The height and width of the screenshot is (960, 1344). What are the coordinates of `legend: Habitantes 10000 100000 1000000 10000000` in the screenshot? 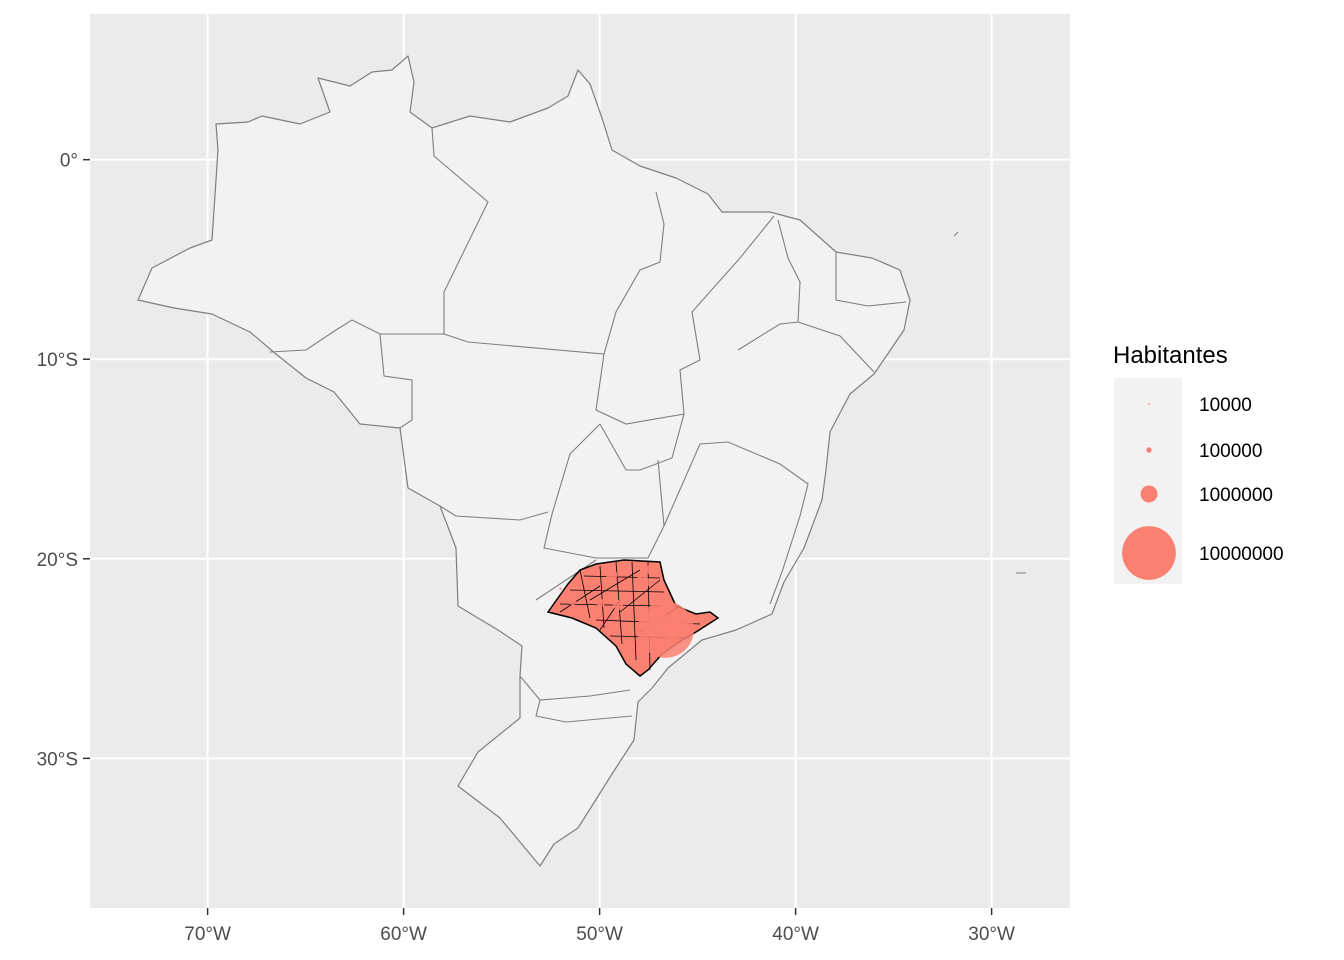 It's located at (1198, 463).